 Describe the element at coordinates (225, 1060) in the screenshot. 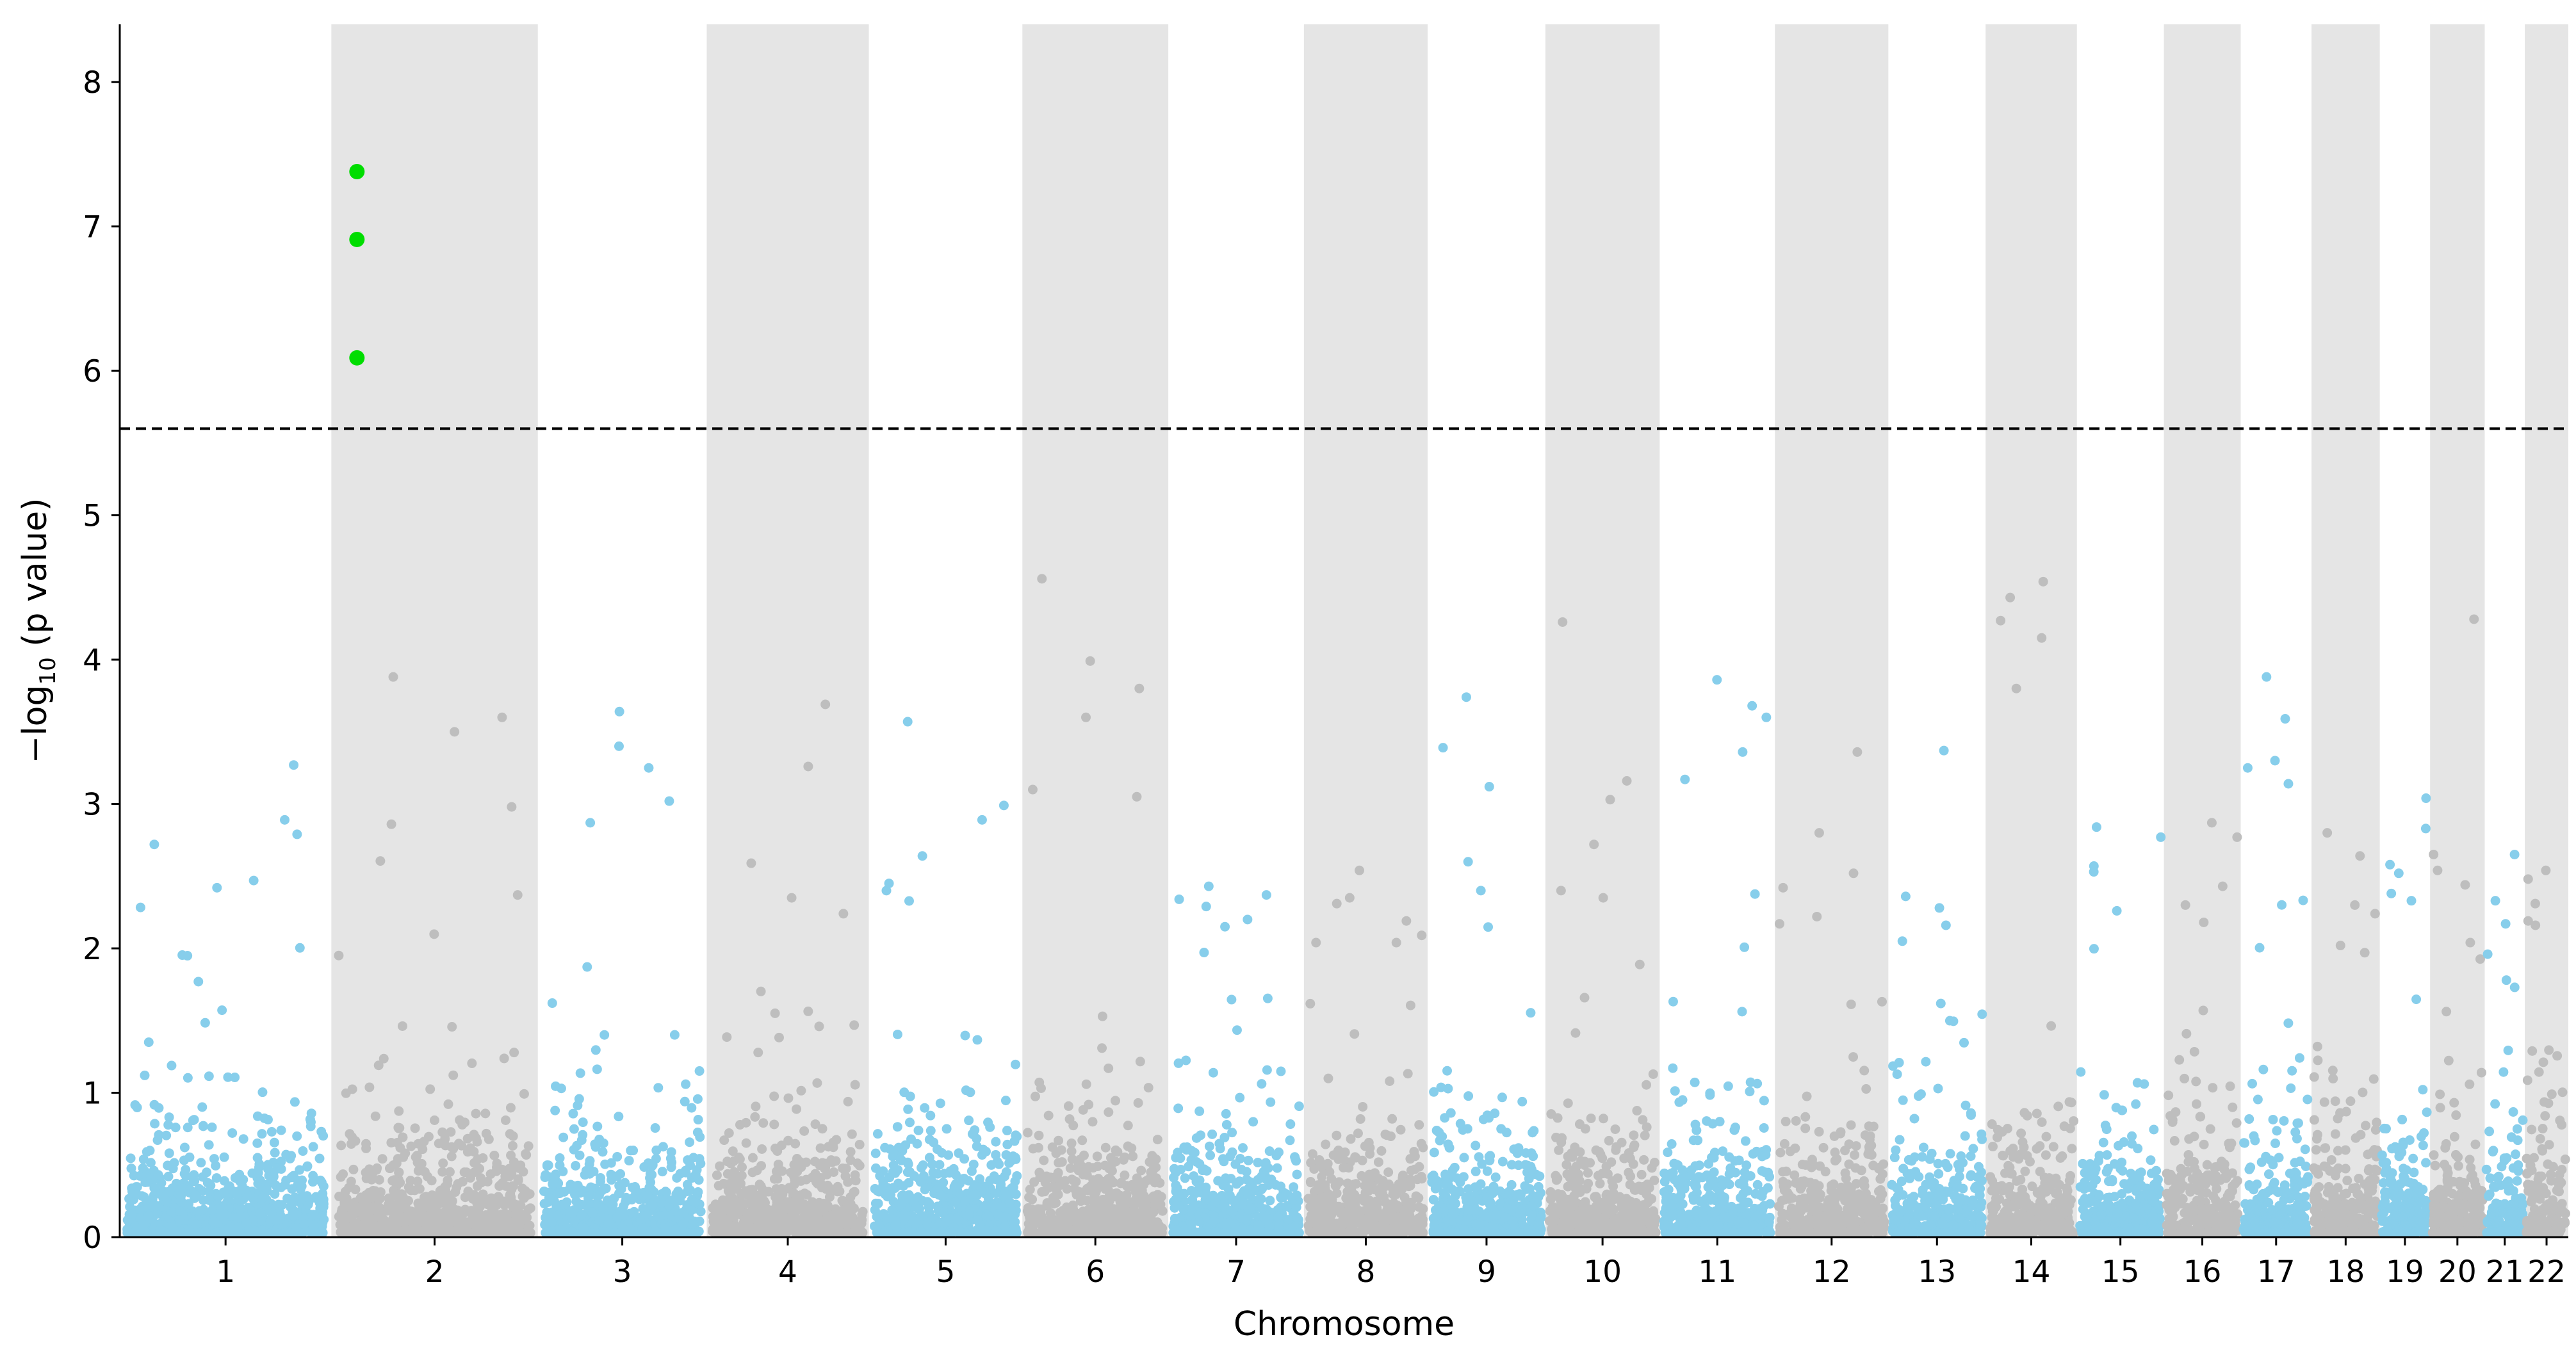

I see `snp-cloud-chr1` at that location.